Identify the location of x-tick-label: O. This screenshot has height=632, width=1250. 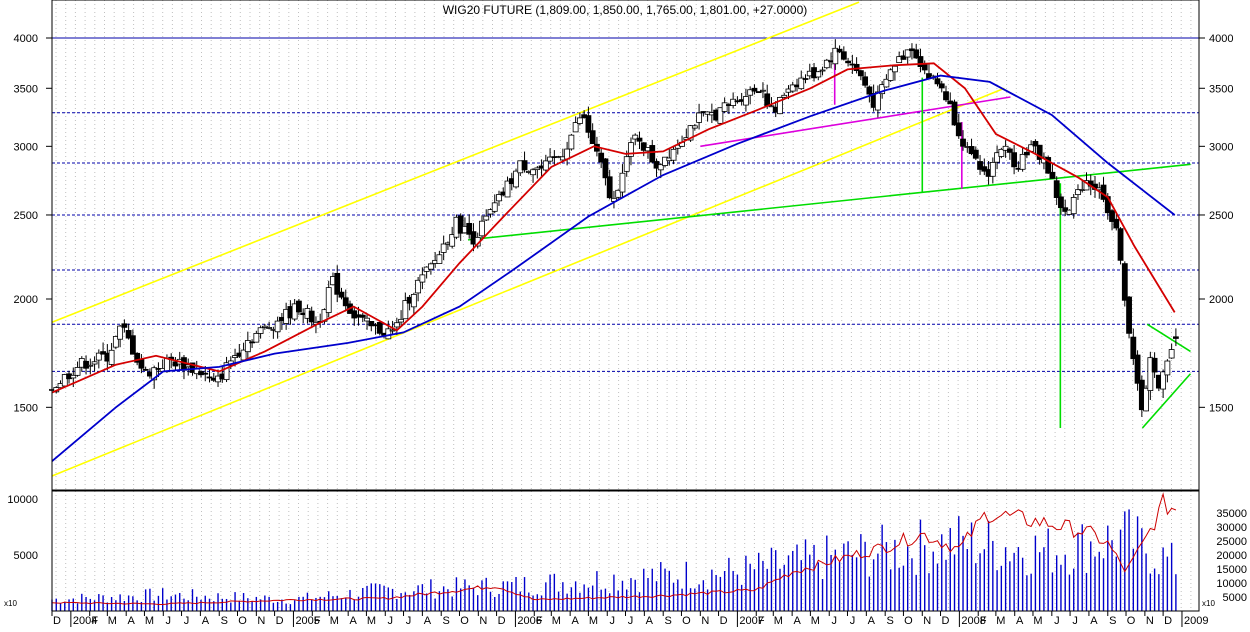
(1131, 621).